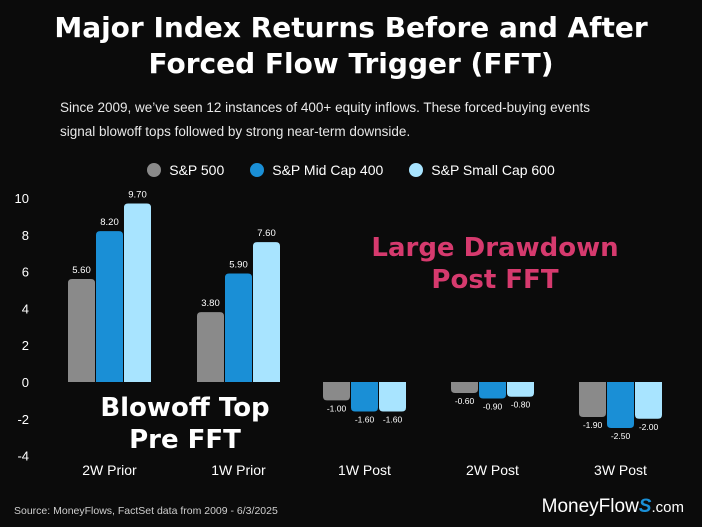  I want to click on annotation-drawdown-line1: Large Drawdown, so click(495, 248).